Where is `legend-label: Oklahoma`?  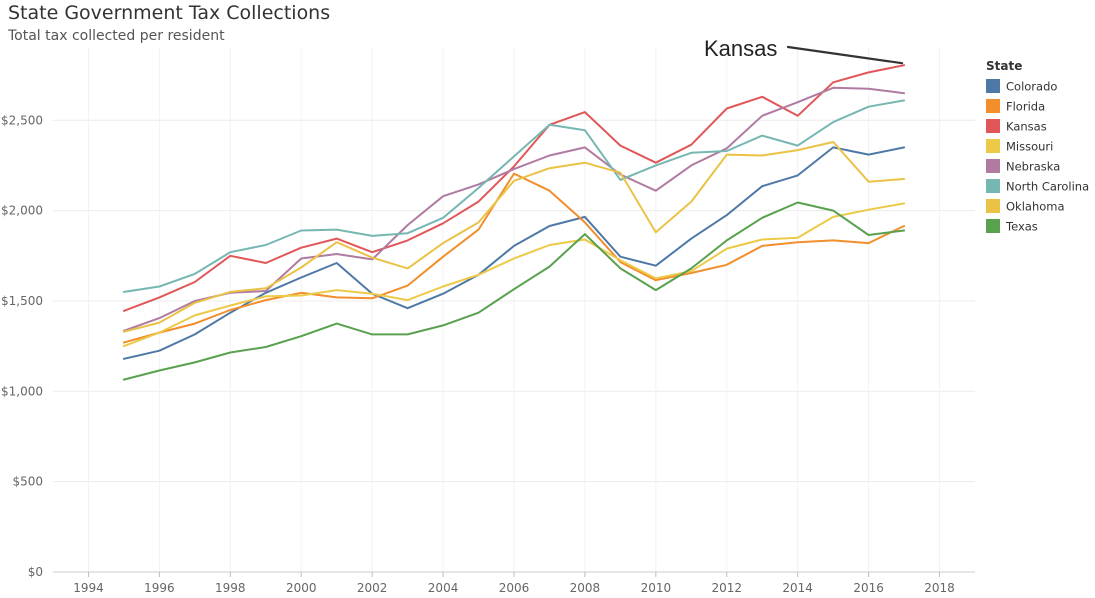
legend-label: Oklahoma is located at coordinates (1035, 206).